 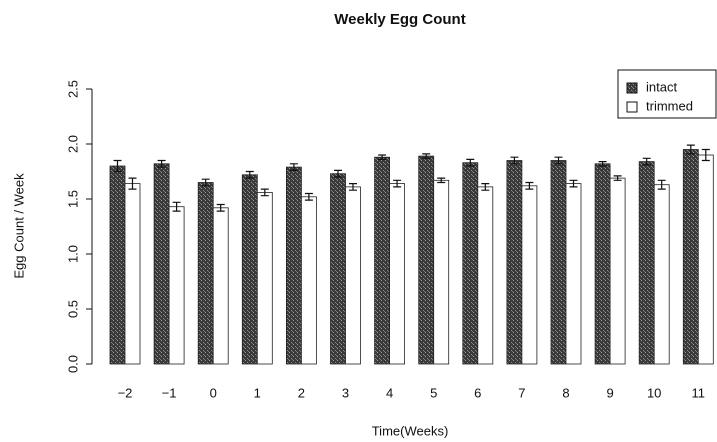 I want to click on x-tick-label: 6, so click(x=477, y=392).